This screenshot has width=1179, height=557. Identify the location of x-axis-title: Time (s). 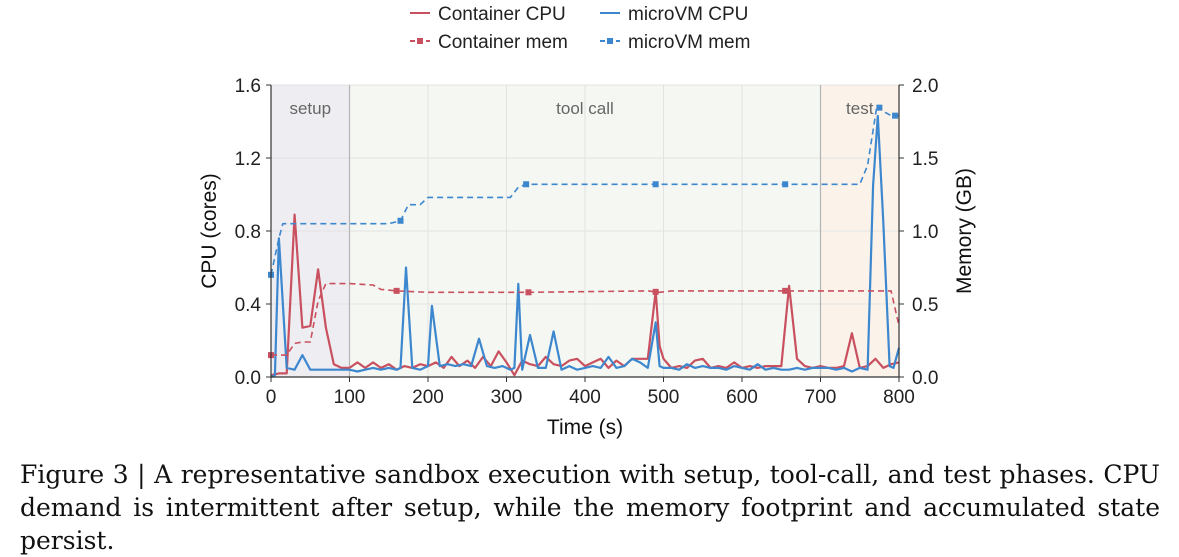
(585, 427).